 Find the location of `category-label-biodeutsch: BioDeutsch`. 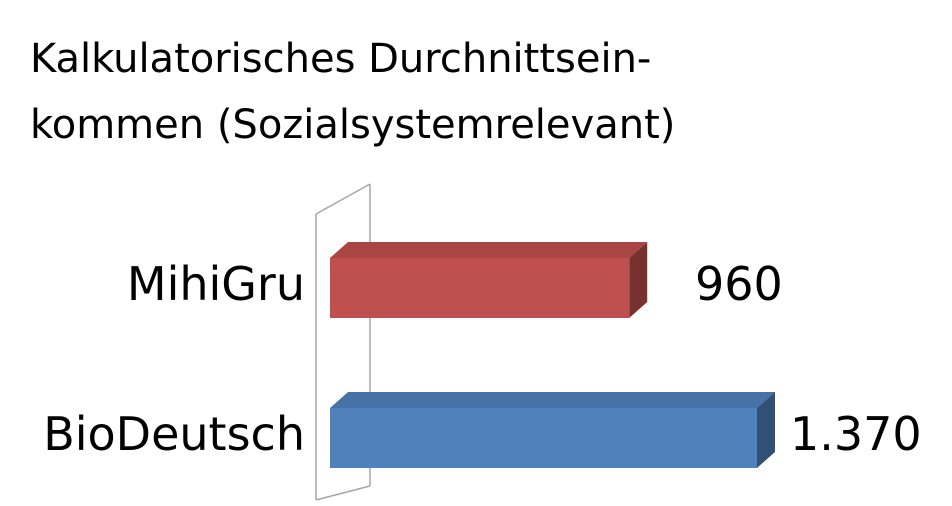

category-label-biodeutsch: BioDeutsch is located at coordinates (174, 434).